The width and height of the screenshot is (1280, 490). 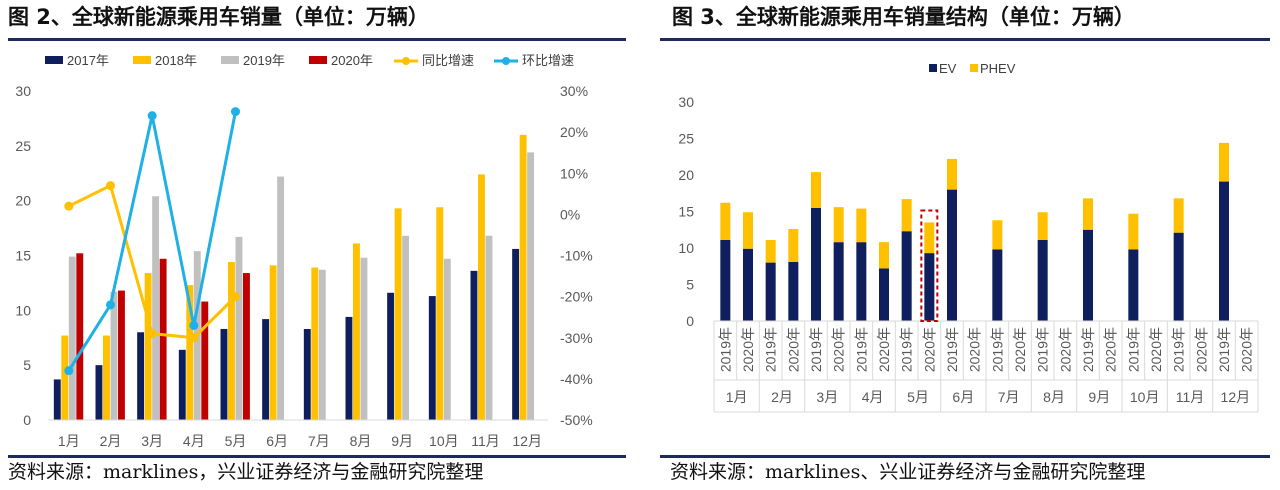 What do you see at coordinates (908, 472) in the screenshot?
I see `right-source-note: 资料来源：marklines、兴业证券经济与金融研究院整理` at bounding box center [908, 472].